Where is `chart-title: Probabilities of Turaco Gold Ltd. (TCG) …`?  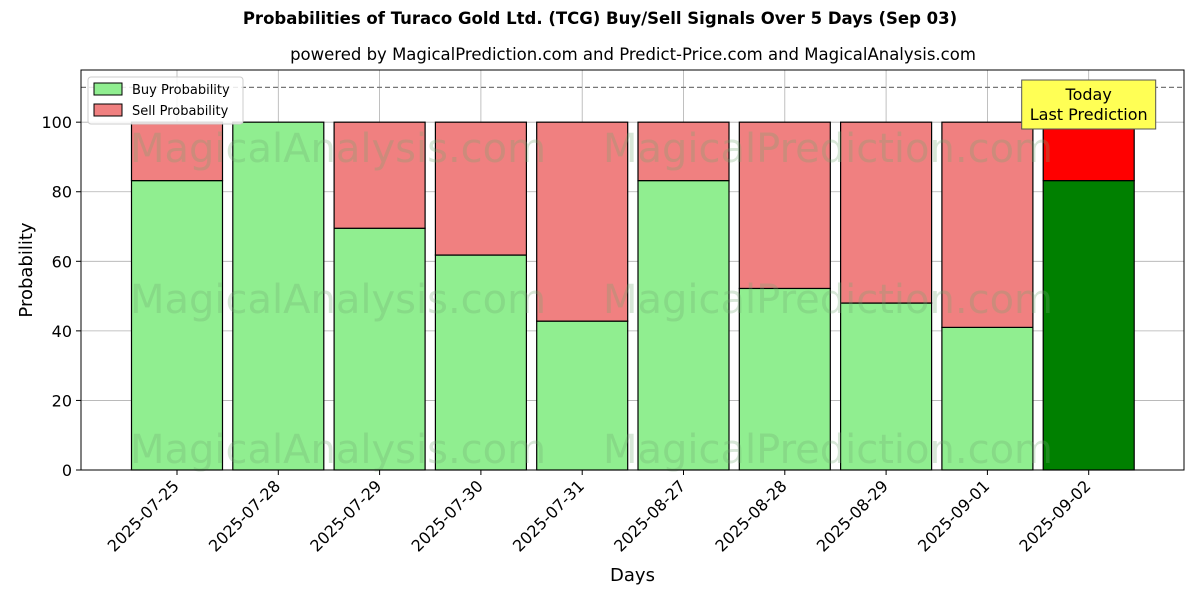 chart-title: Probabilities of Turaco Gold Ltd. (TCG) … is located at coordinates (600, 18).